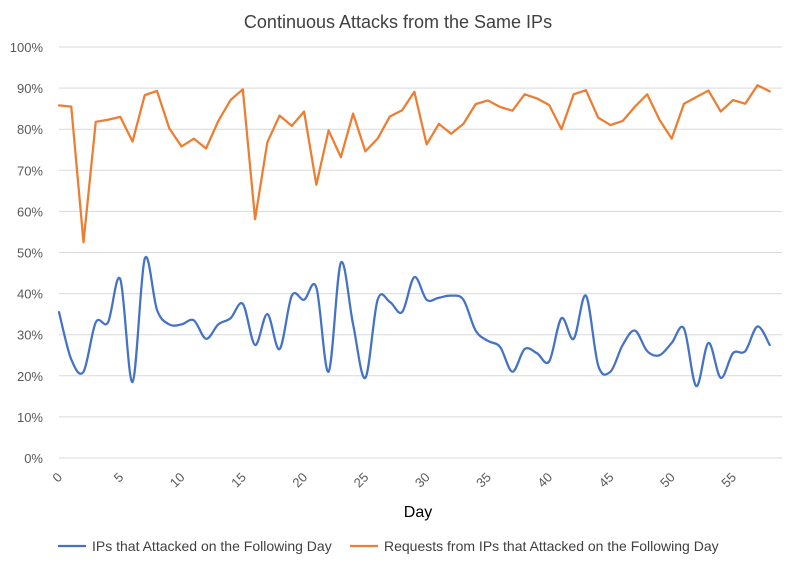 The width and height of the screenshot is (796, 566). What do you see at coordinates (30, 211) in the screenshot?
I see `y-tick-label: 60%` at bounding box center [30, 211].